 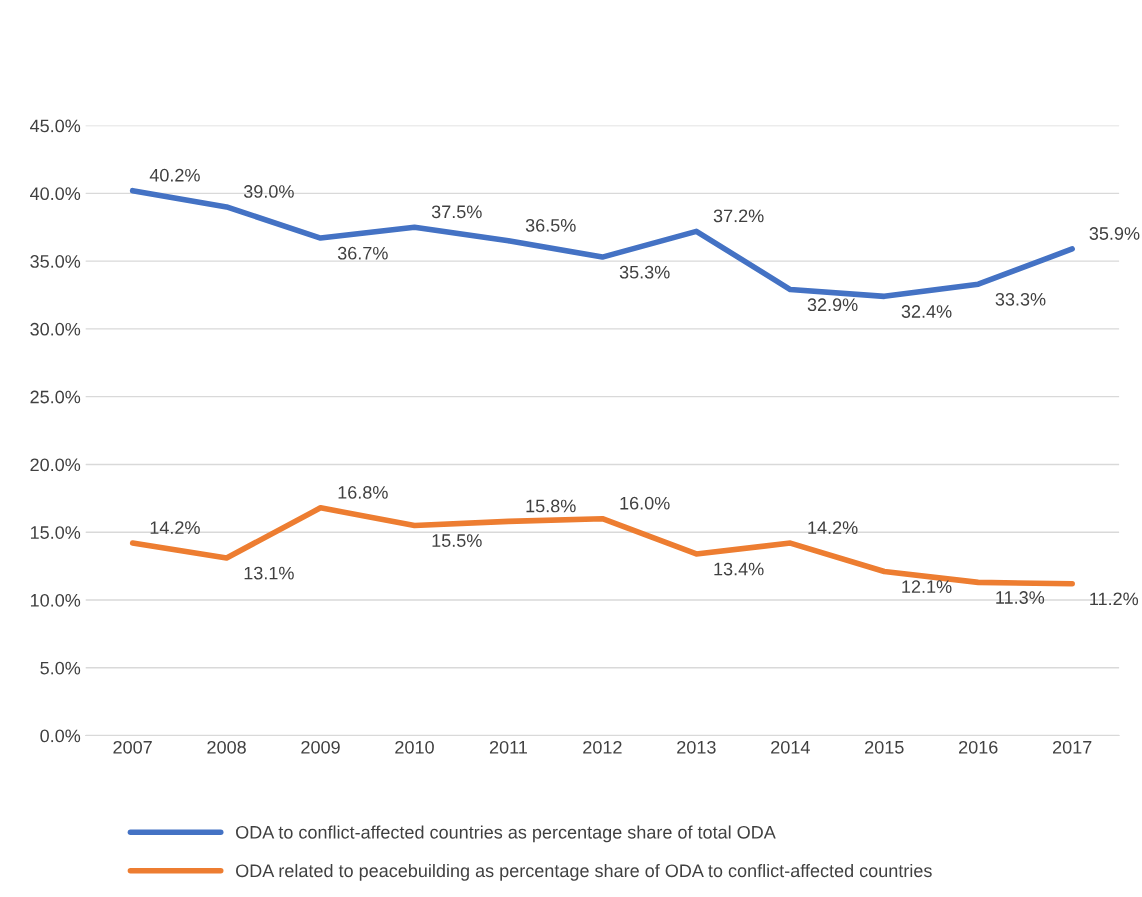 What do you see at coordinates (457, 540) in the screenshot?
I see `data-label: 15.5%` at bounding box center [457, 540].